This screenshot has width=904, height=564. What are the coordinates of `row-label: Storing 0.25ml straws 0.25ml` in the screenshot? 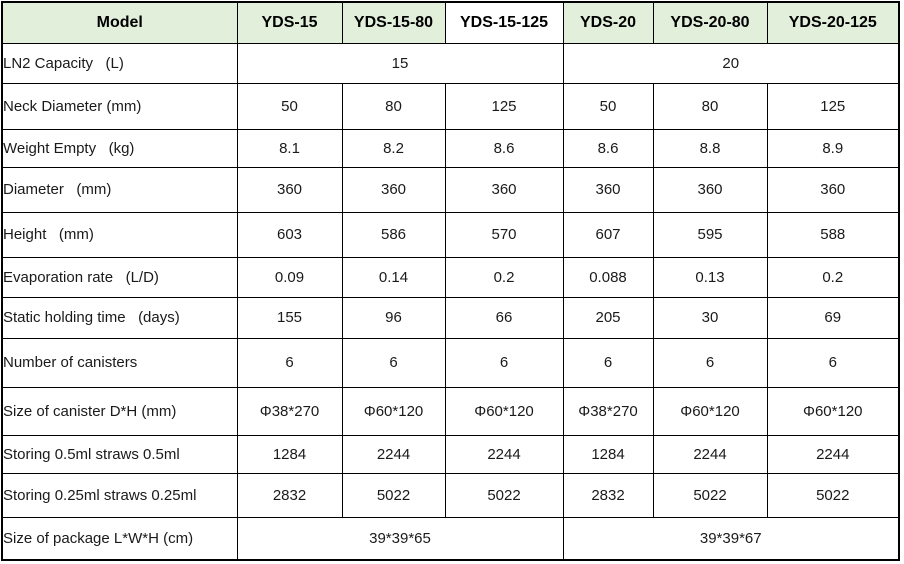 It's located at (119, 495).